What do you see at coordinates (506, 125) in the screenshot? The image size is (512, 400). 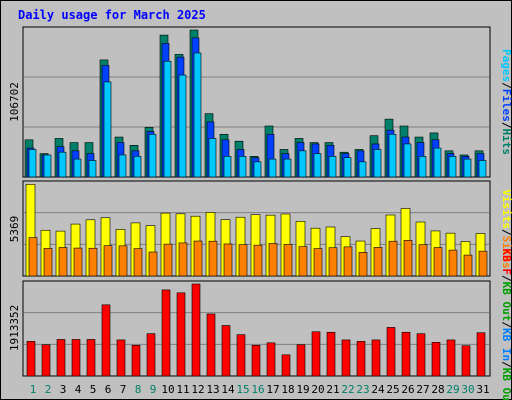 I see `legend-part---3: /` at bounding box center [506, 125].